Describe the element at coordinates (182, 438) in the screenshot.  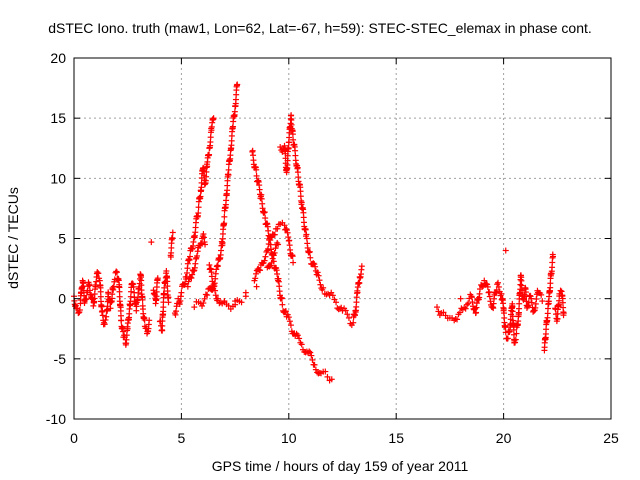
I see `x-tick-label: 5` at that location.